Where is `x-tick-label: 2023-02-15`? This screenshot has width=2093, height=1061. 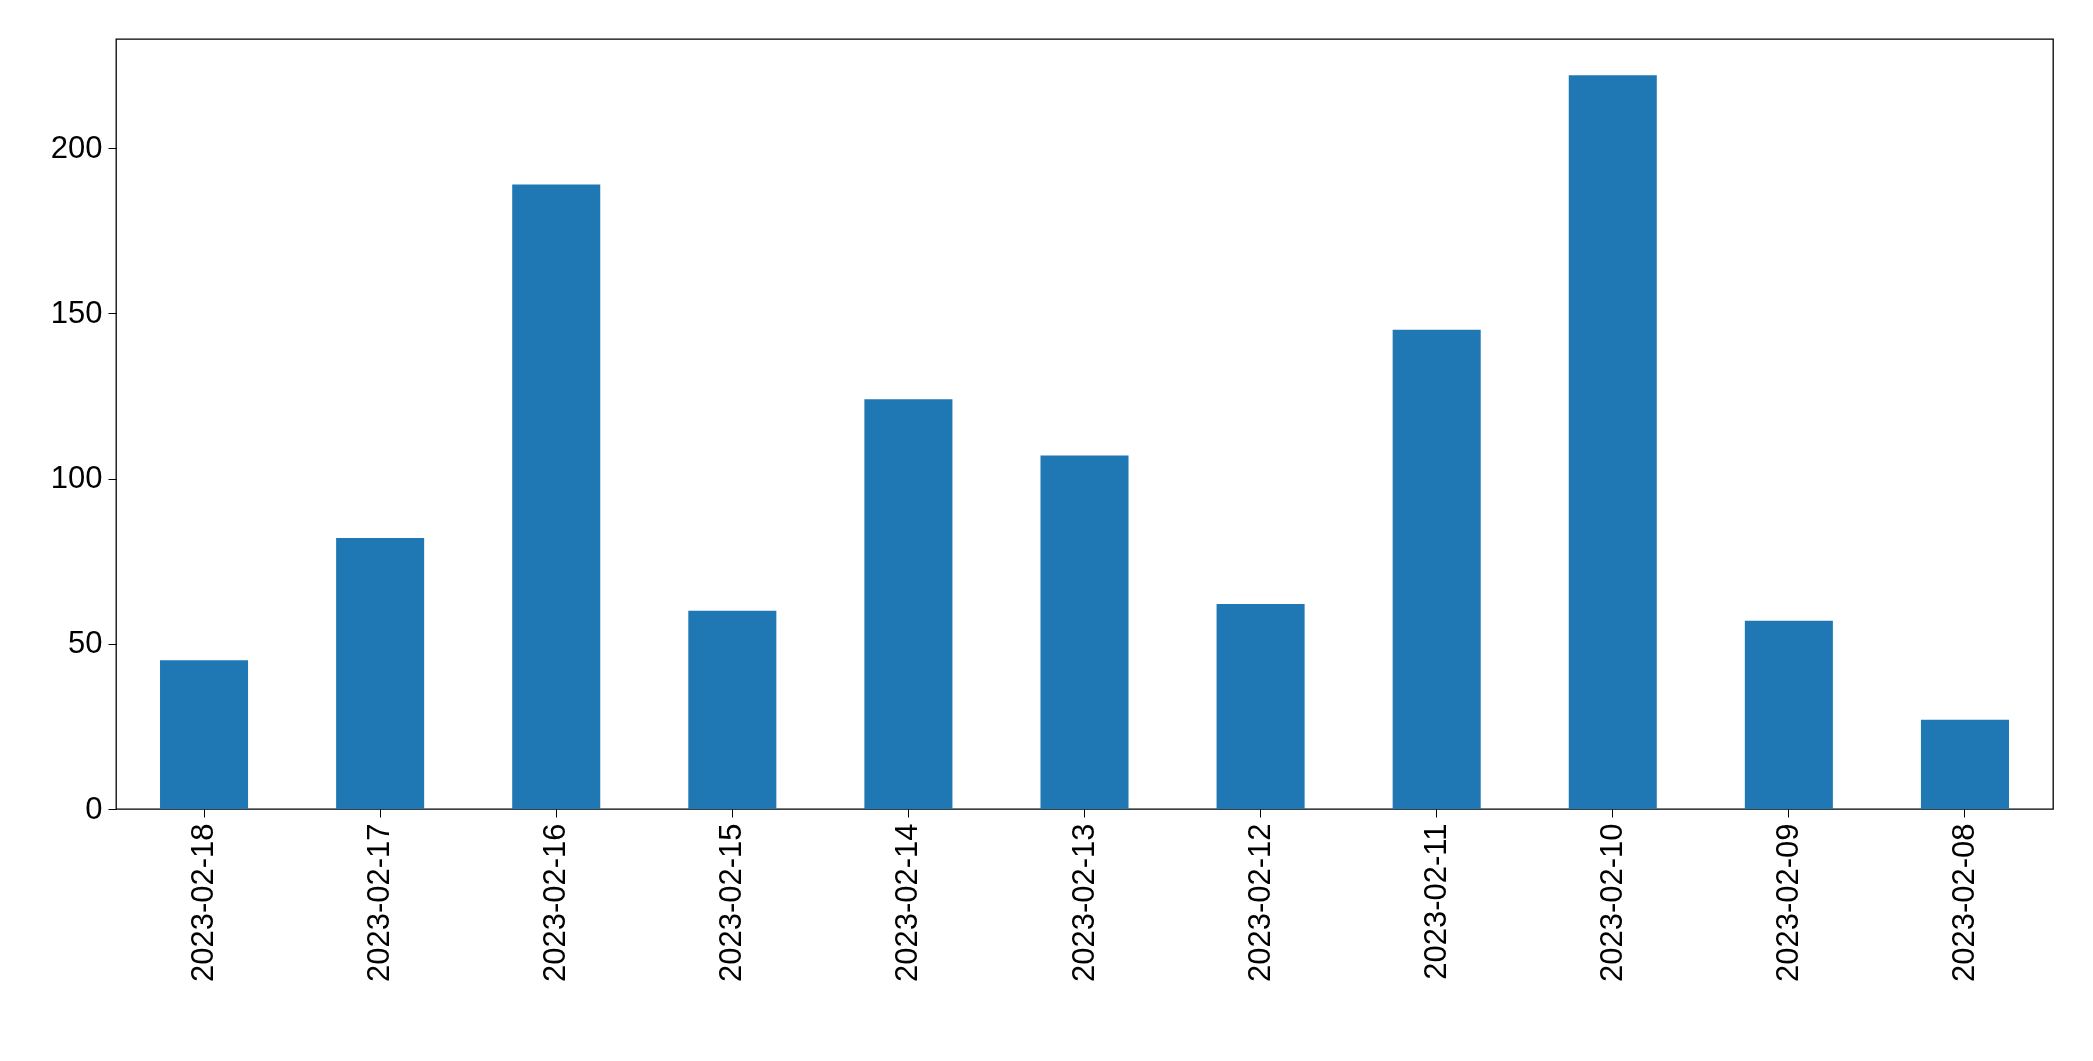
x-tick-label: 2023-02-15 is located at coordinates (731, 903).